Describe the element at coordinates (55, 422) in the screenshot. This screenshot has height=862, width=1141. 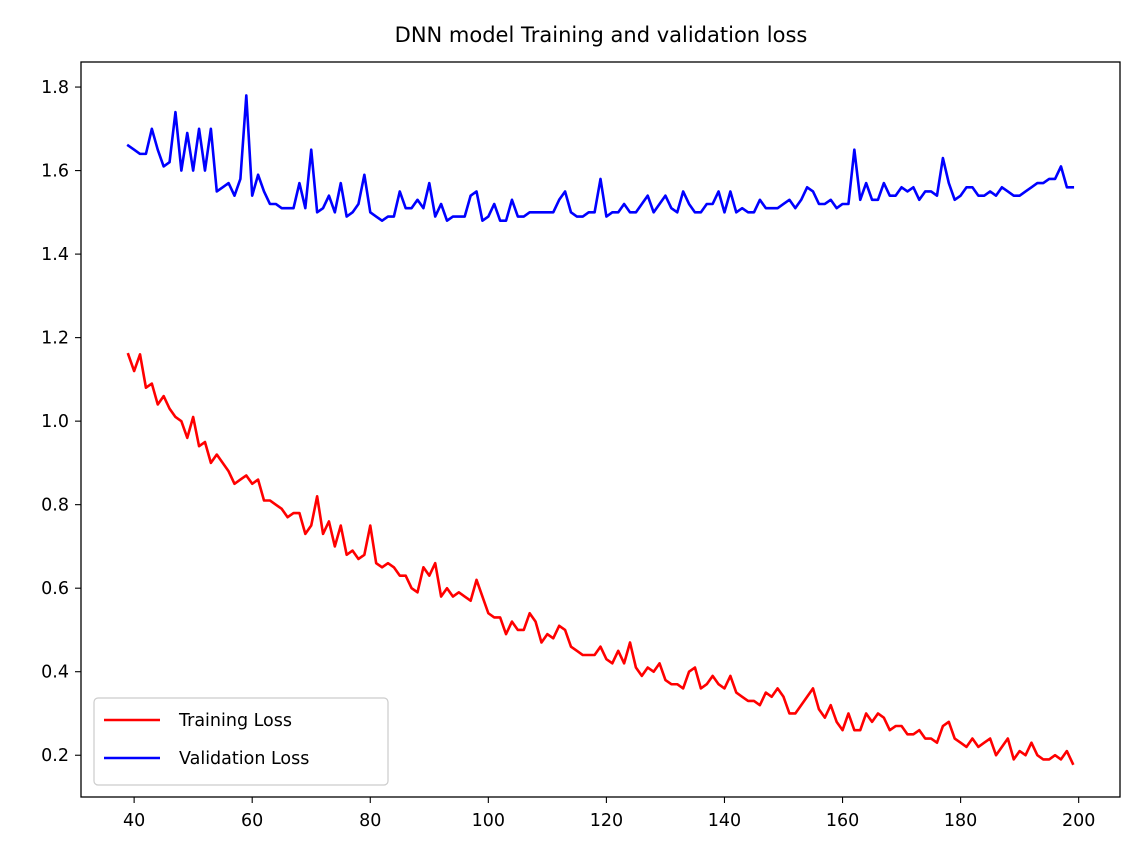
I see `y-tick-label: 1.0` at that location.